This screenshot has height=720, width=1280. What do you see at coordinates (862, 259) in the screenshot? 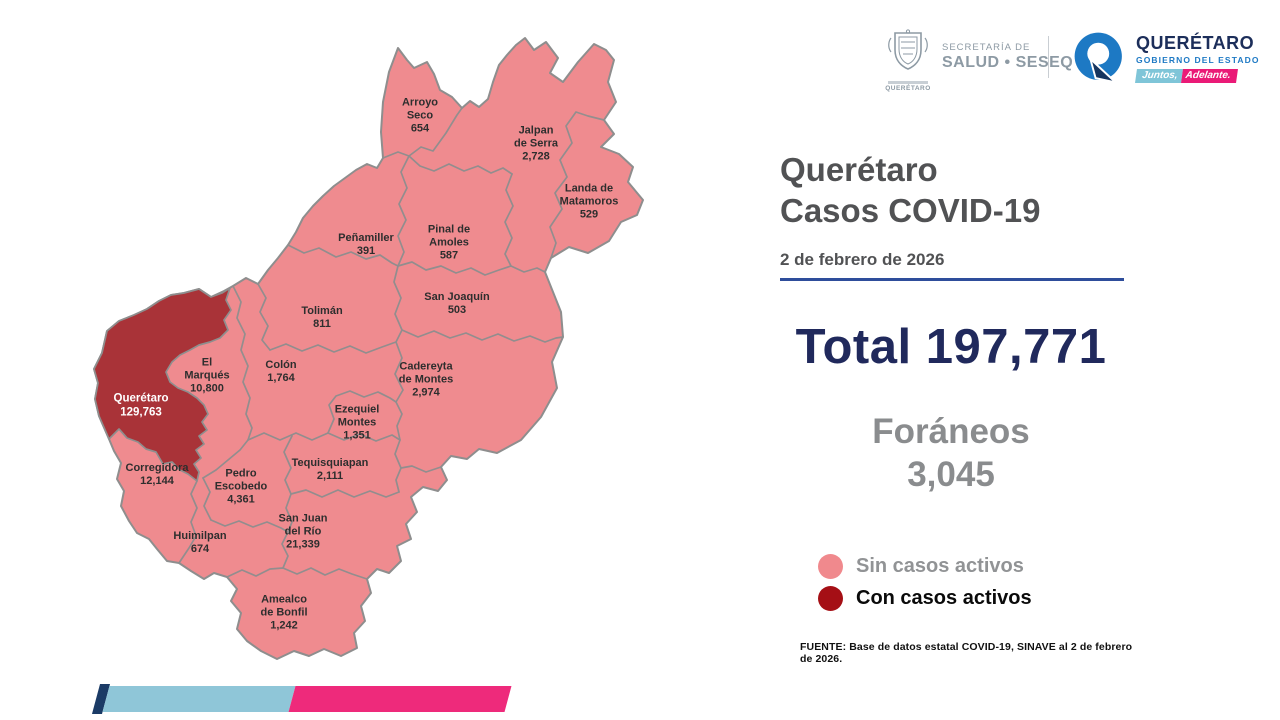
I see `report-date: 2 de febrero de 2026` at bounding box center [862, 259].